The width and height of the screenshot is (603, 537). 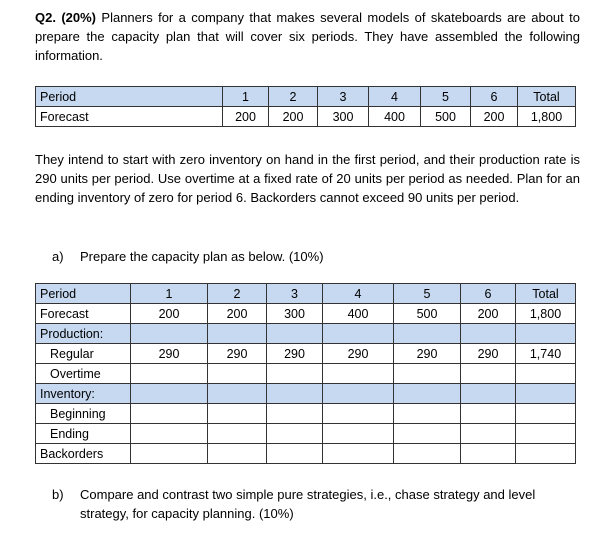 I want to click on row-label: Forecast, so click(x=83, y=313).